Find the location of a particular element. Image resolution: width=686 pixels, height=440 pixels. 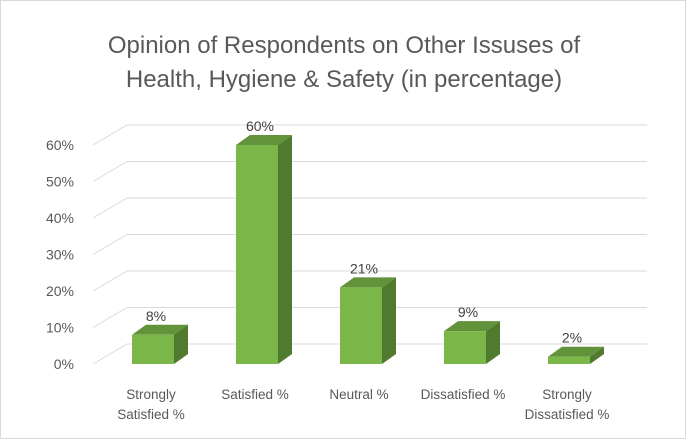

y-tick-label: 20% is located at coordinates (60, 291).